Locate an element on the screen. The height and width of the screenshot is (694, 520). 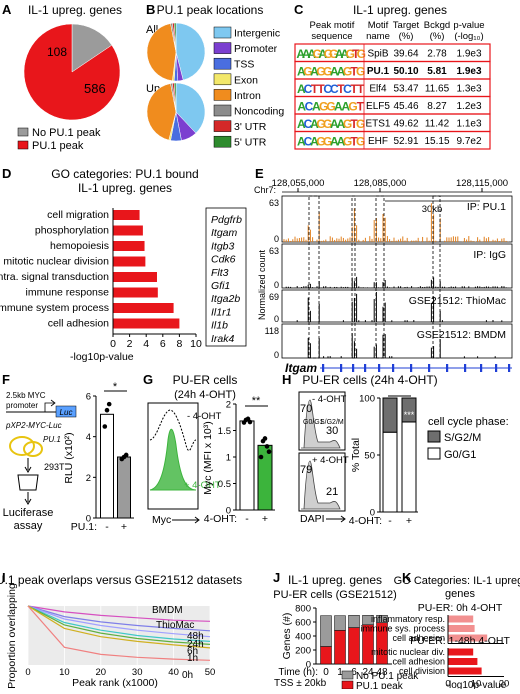
column-header: p-value is located at coordinates (468, 25).